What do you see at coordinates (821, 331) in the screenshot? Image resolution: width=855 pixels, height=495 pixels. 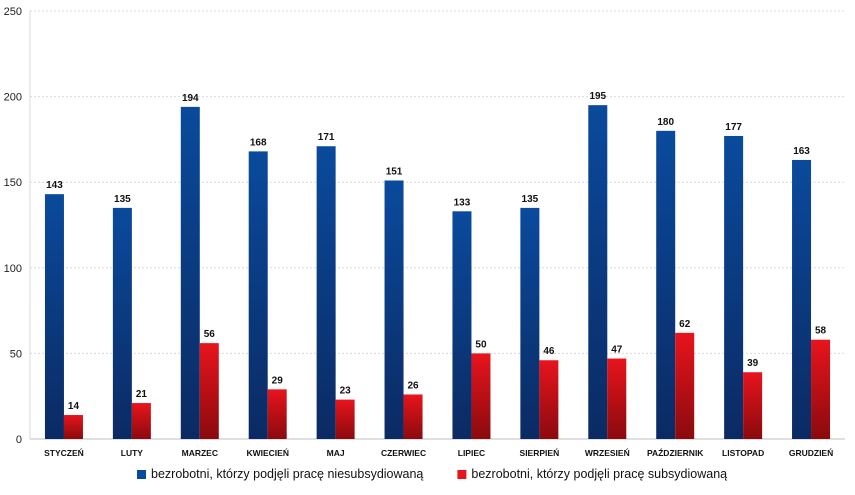 I see `data-label: 58` at bounding box center [821, 331].